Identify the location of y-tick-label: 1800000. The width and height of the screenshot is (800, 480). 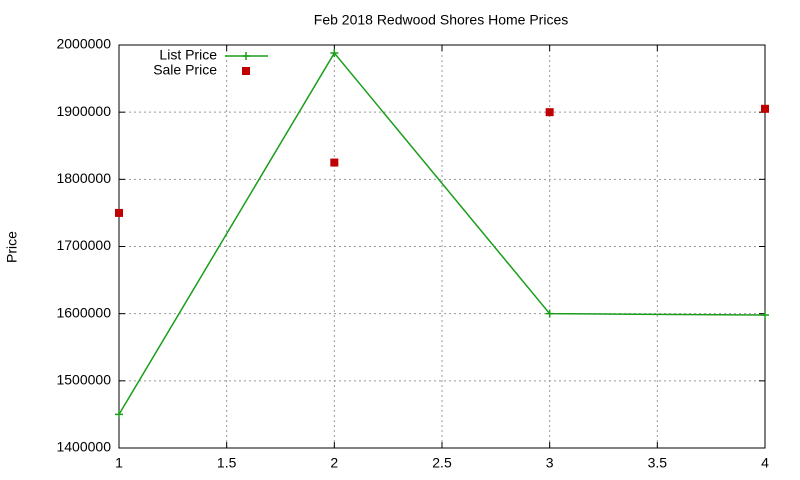
(83, 178).